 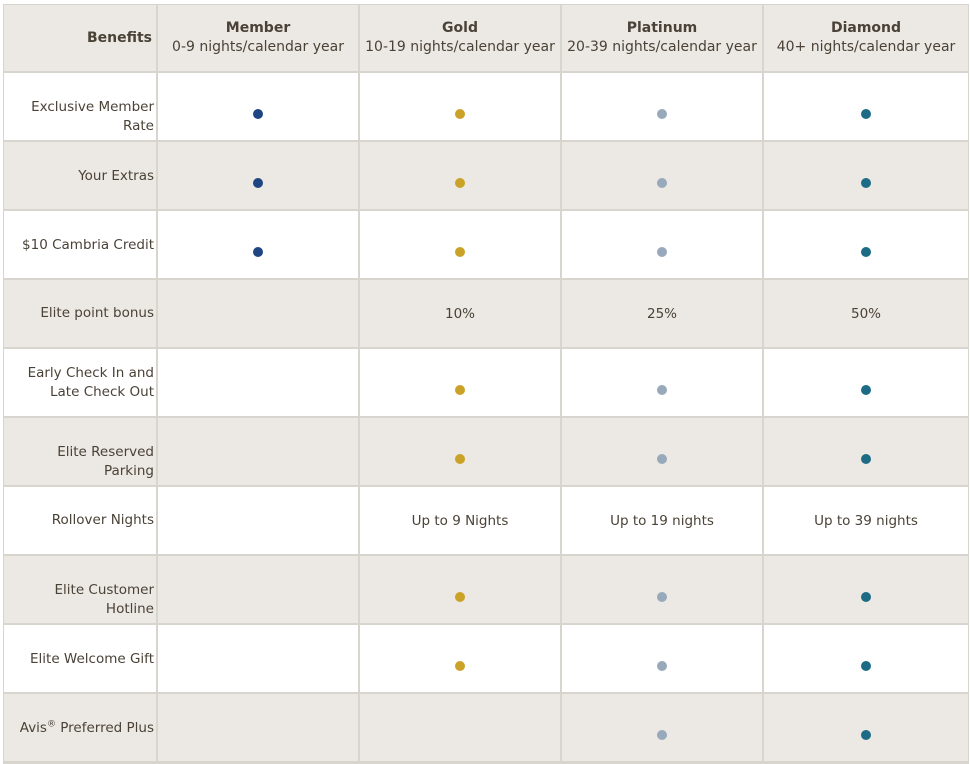 I want to click on benefits-column-header: Benefits, so click(x=80, y=38).